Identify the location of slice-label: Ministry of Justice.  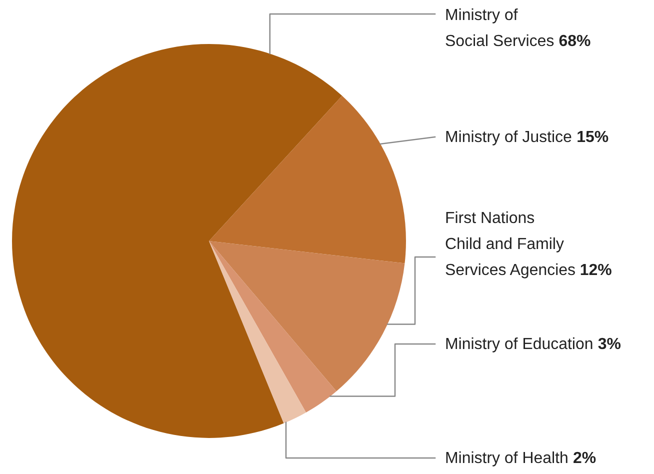
(509, 138).